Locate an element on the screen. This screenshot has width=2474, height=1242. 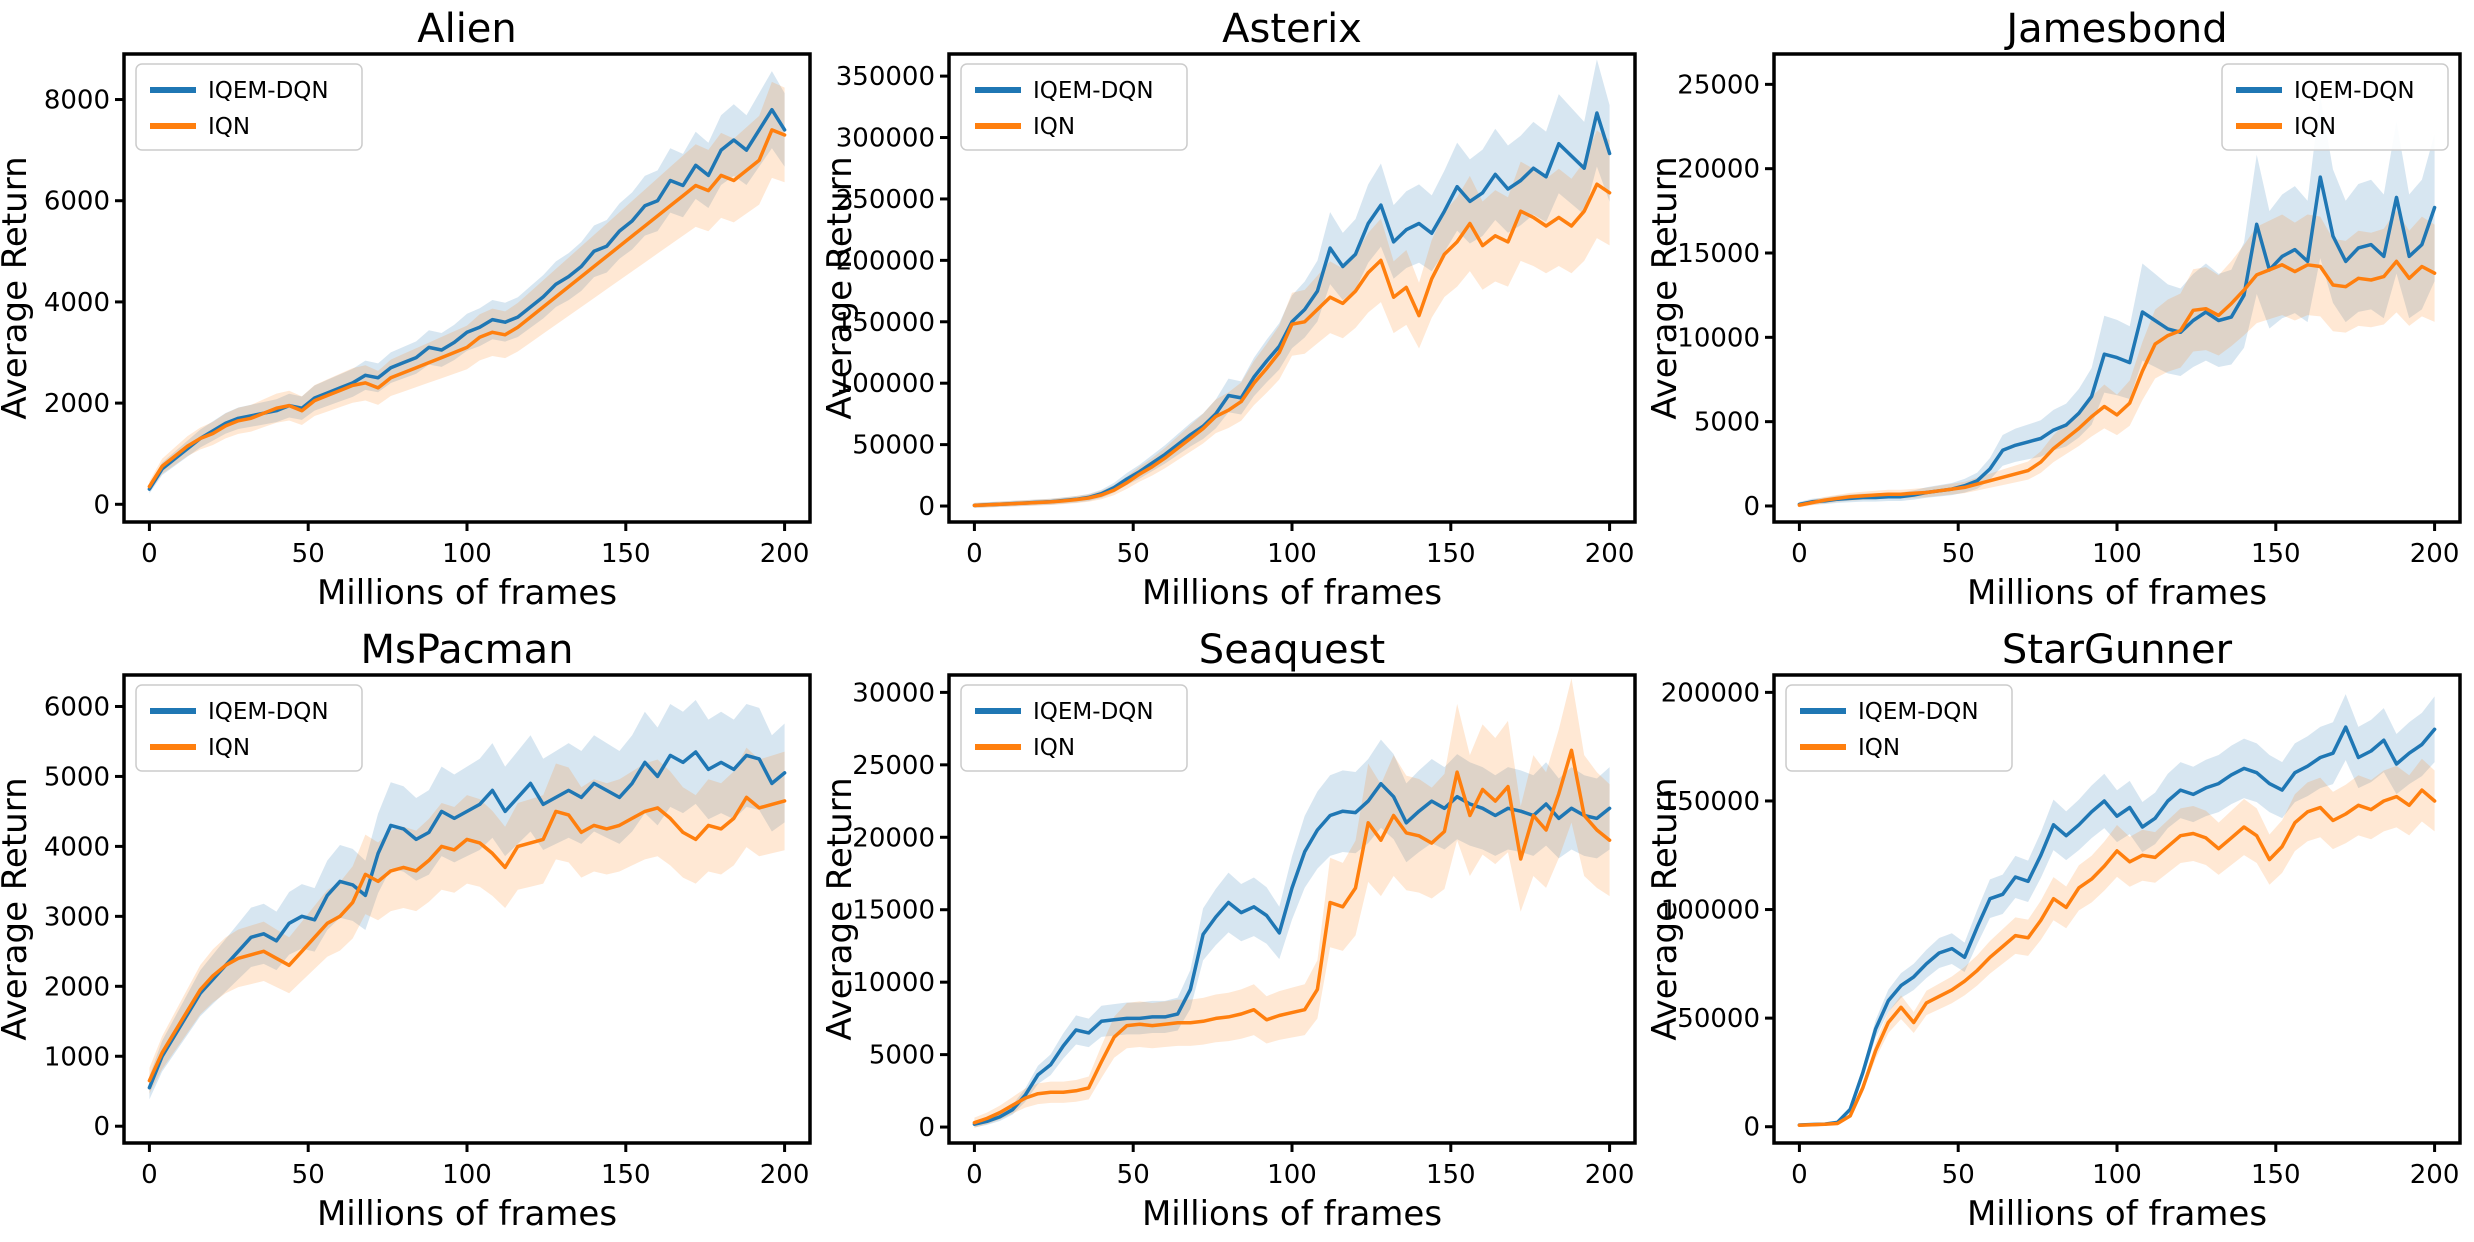
y-tick-label: 15000 is located at coordinates (893, 910).